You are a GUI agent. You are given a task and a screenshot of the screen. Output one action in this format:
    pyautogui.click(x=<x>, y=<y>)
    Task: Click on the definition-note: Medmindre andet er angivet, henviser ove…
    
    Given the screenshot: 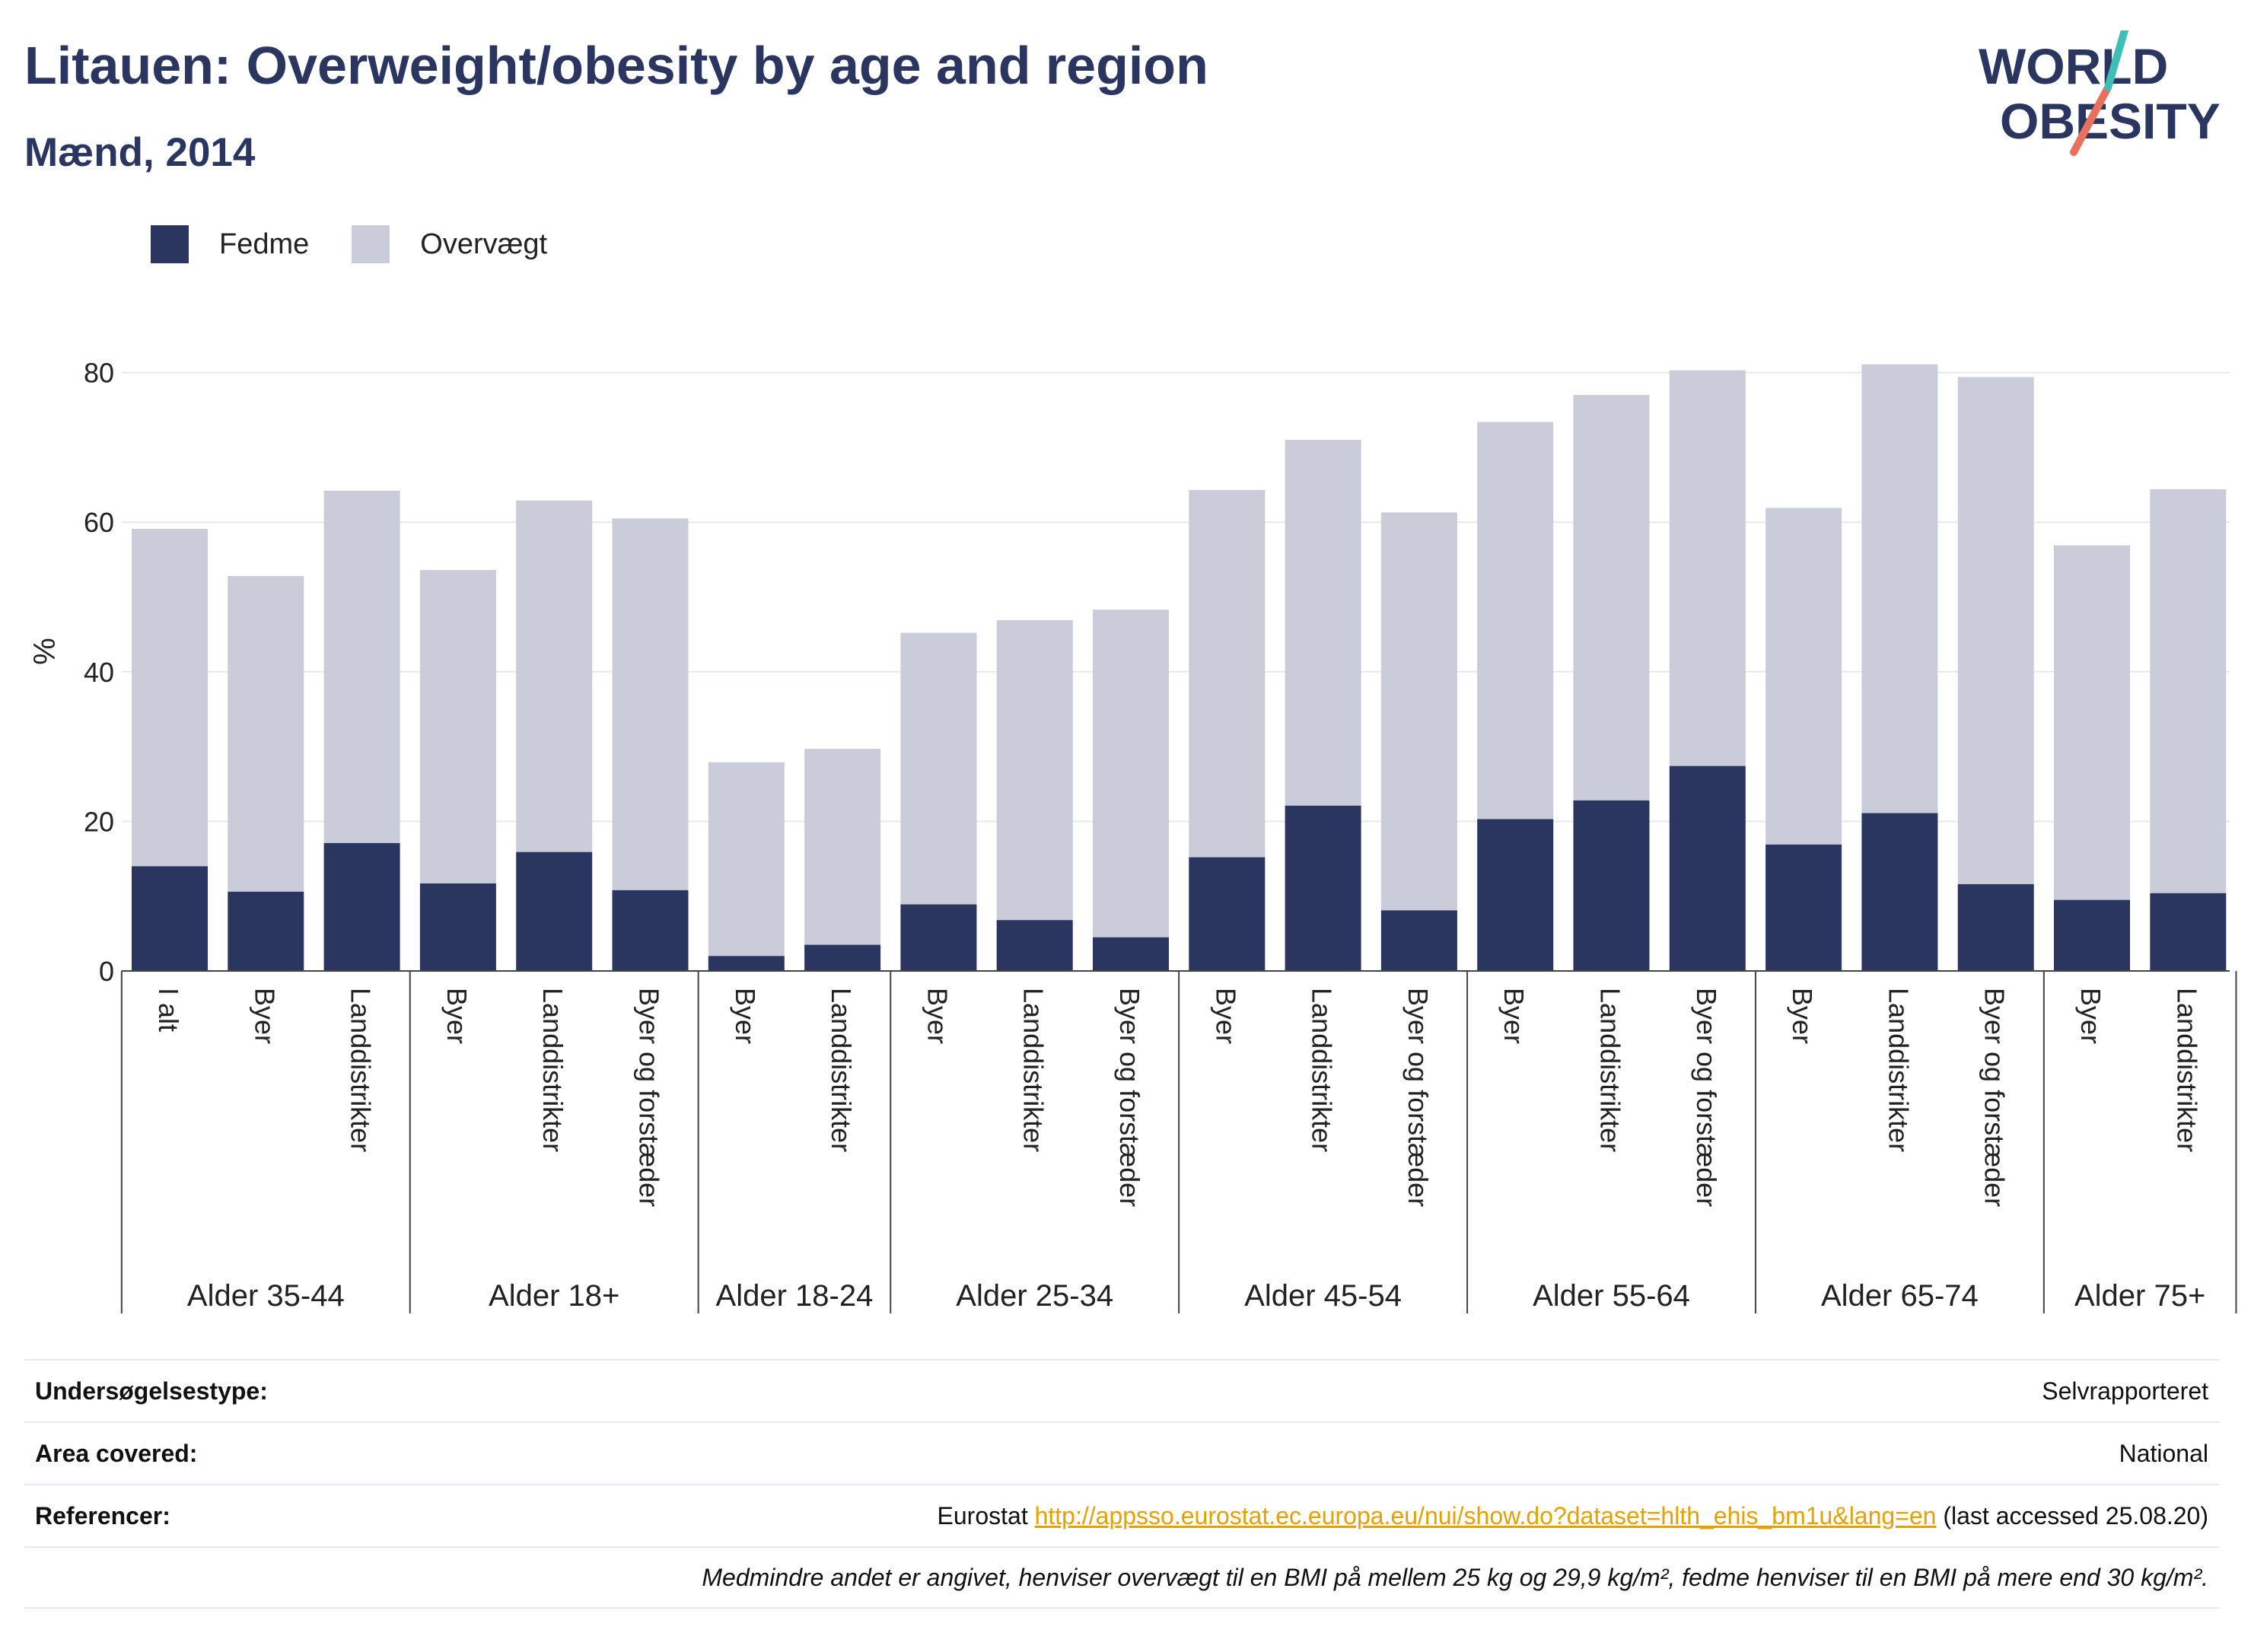 What is the action you would take?
    pyautogui.click(x=1455, y=1577)
    